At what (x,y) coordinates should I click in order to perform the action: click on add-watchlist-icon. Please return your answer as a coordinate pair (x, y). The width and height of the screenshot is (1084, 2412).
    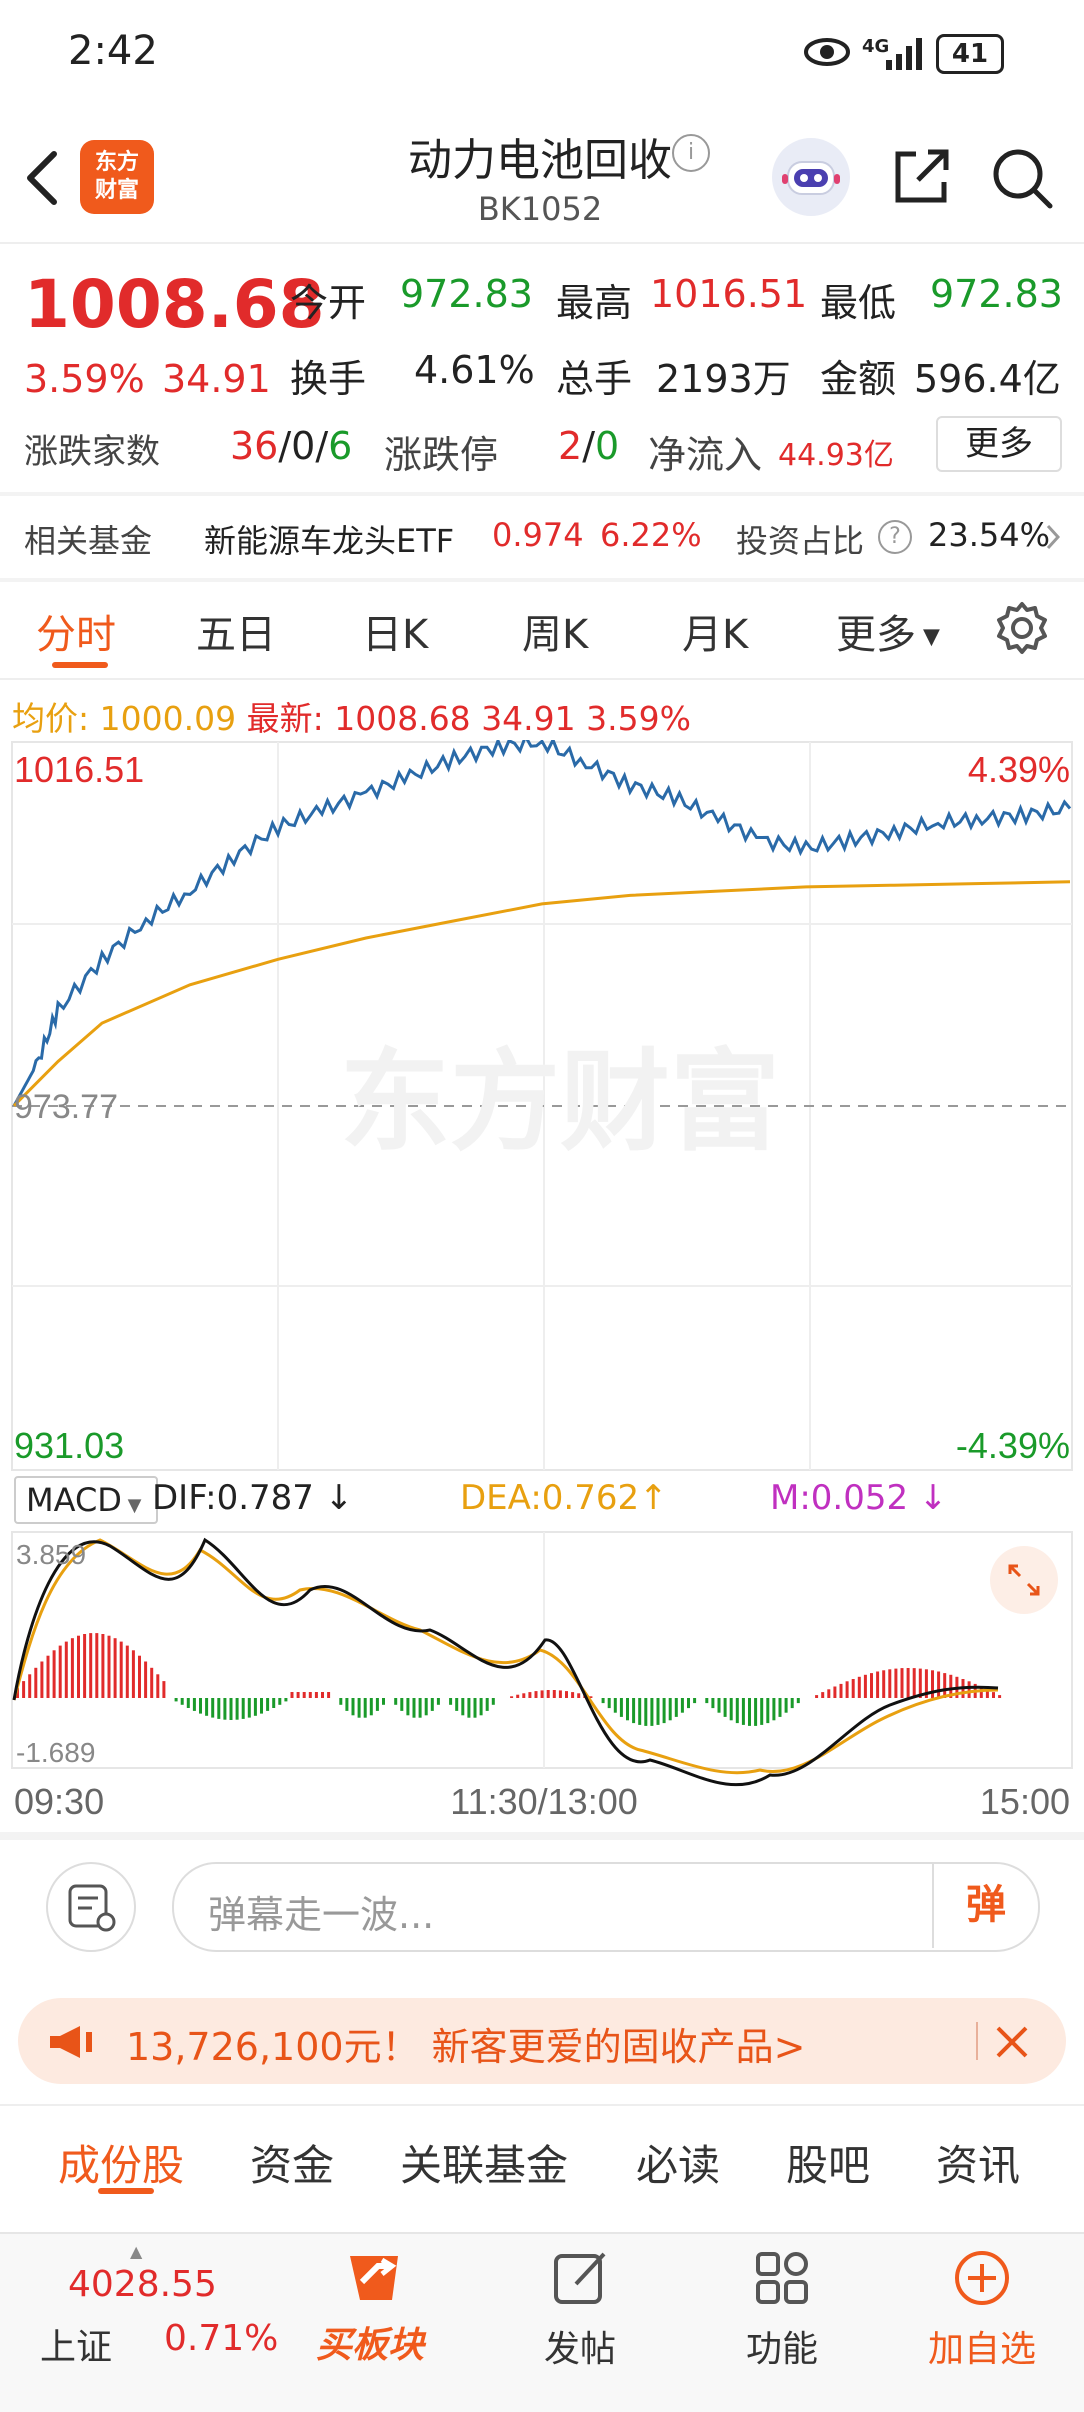
    Looking at the image, I should click on (982, 2278).